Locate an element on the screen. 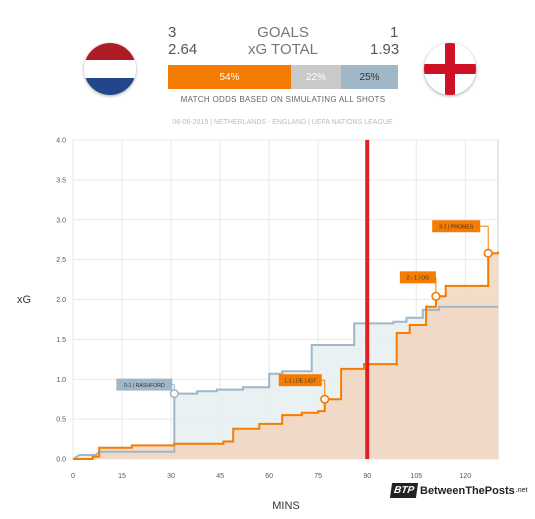 Image resolution: width=535 pixels, height=519 pixels. odds-draw-segment: 22% is located at coordinates (316, 77).